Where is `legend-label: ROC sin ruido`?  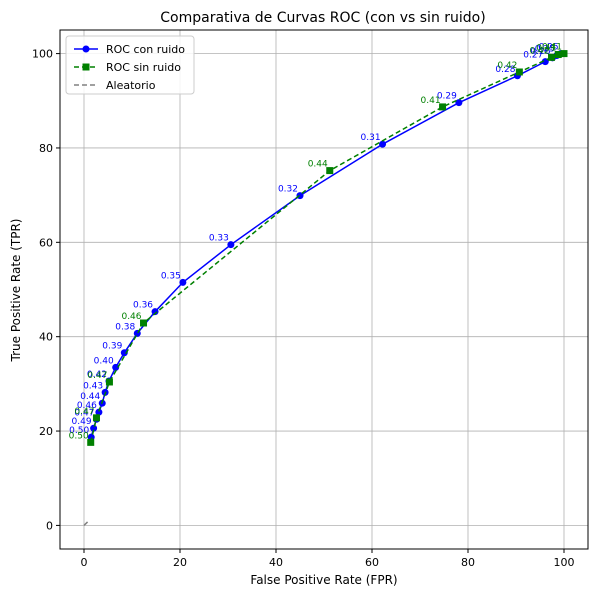 legend-label: ROC sin ruido is located at coordinates (143, 67).